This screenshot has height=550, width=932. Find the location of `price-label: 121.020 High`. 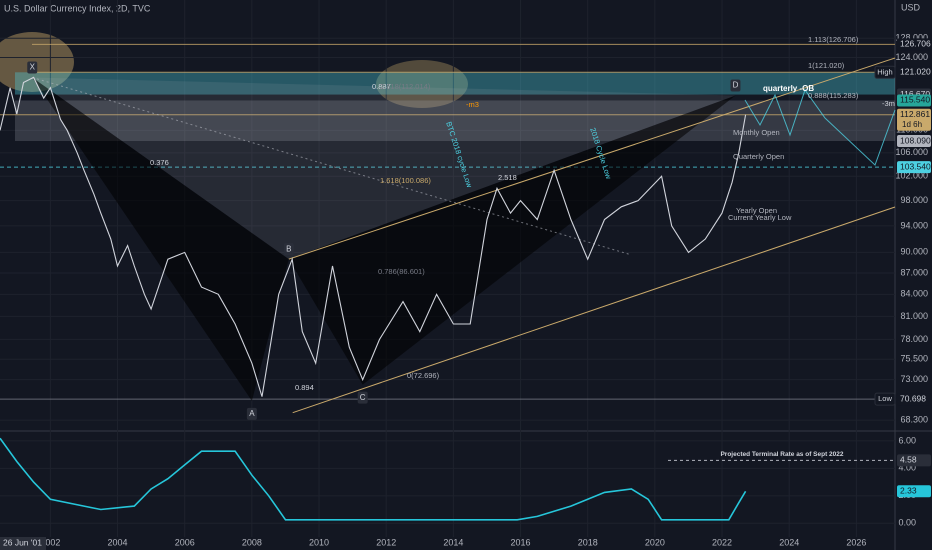

price-label: 121.020 High is located at coordinates (902, 72).